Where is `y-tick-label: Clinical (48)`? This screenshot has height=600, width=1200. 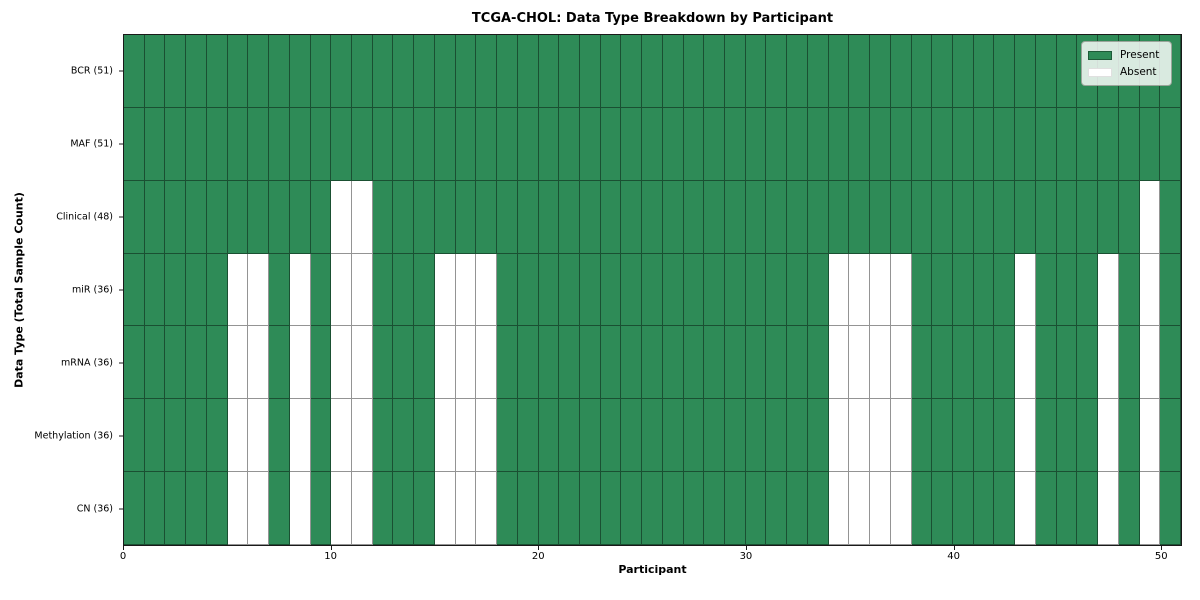
y-tick-label: Clinical (48) is located at coordinates (84, 217).